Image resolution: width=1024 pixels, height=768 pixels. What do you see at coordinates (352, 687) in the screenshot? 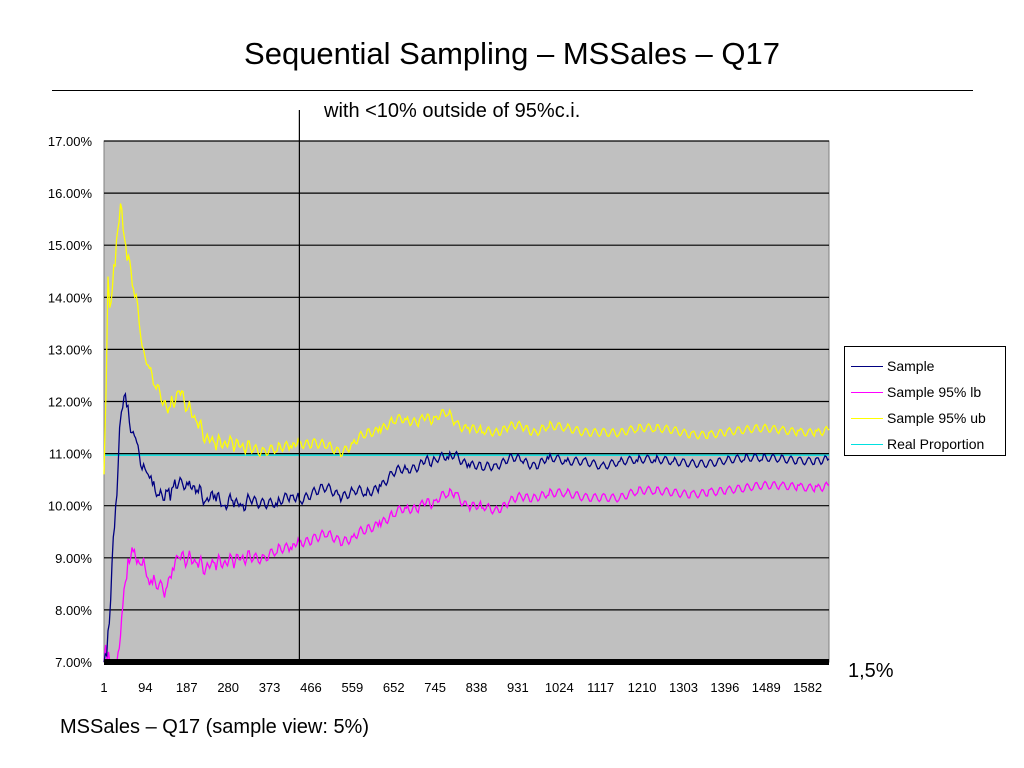
I see `x-tick-label: 559` at bounding box center [352, 687].